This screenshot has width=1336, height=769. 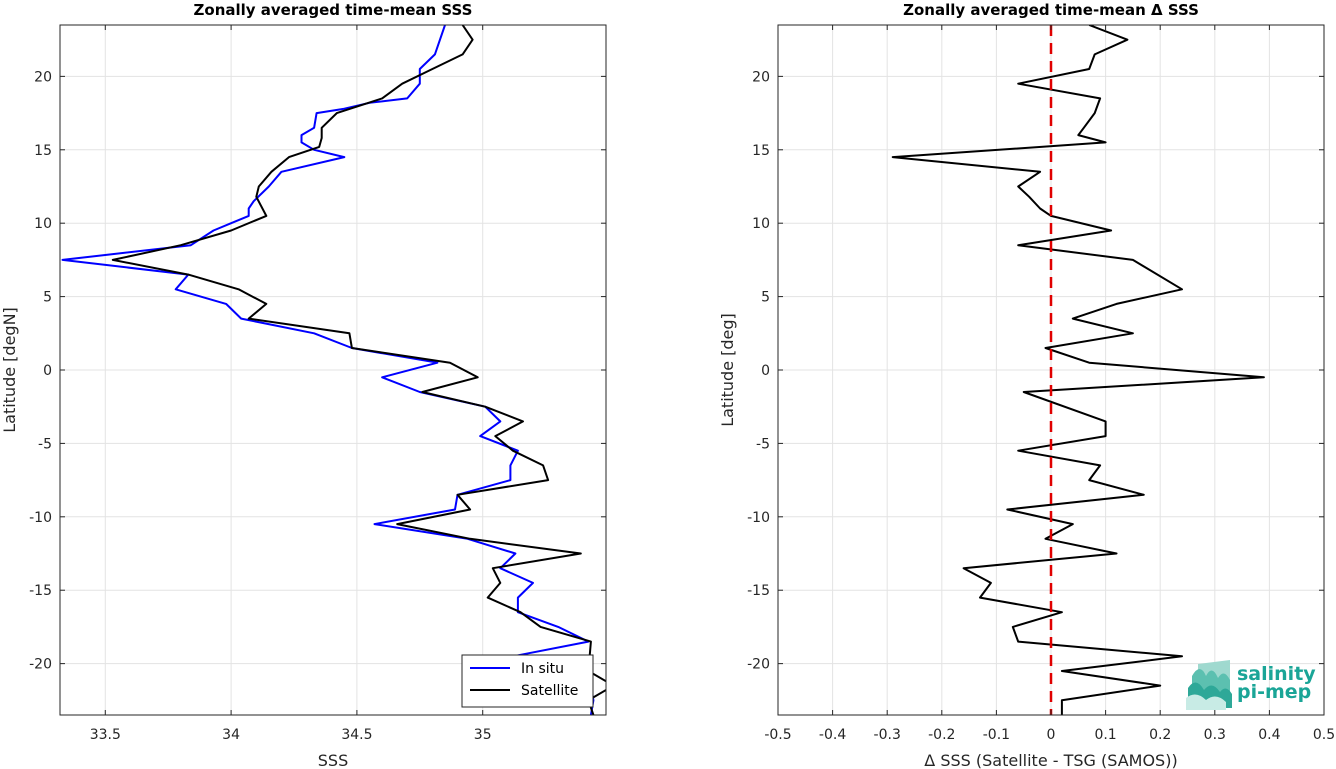 What do you see at coordinates (542, 669) in the screenshot?
I see `legend-label-in-situ: In situ` at bounding box center [542, 669].